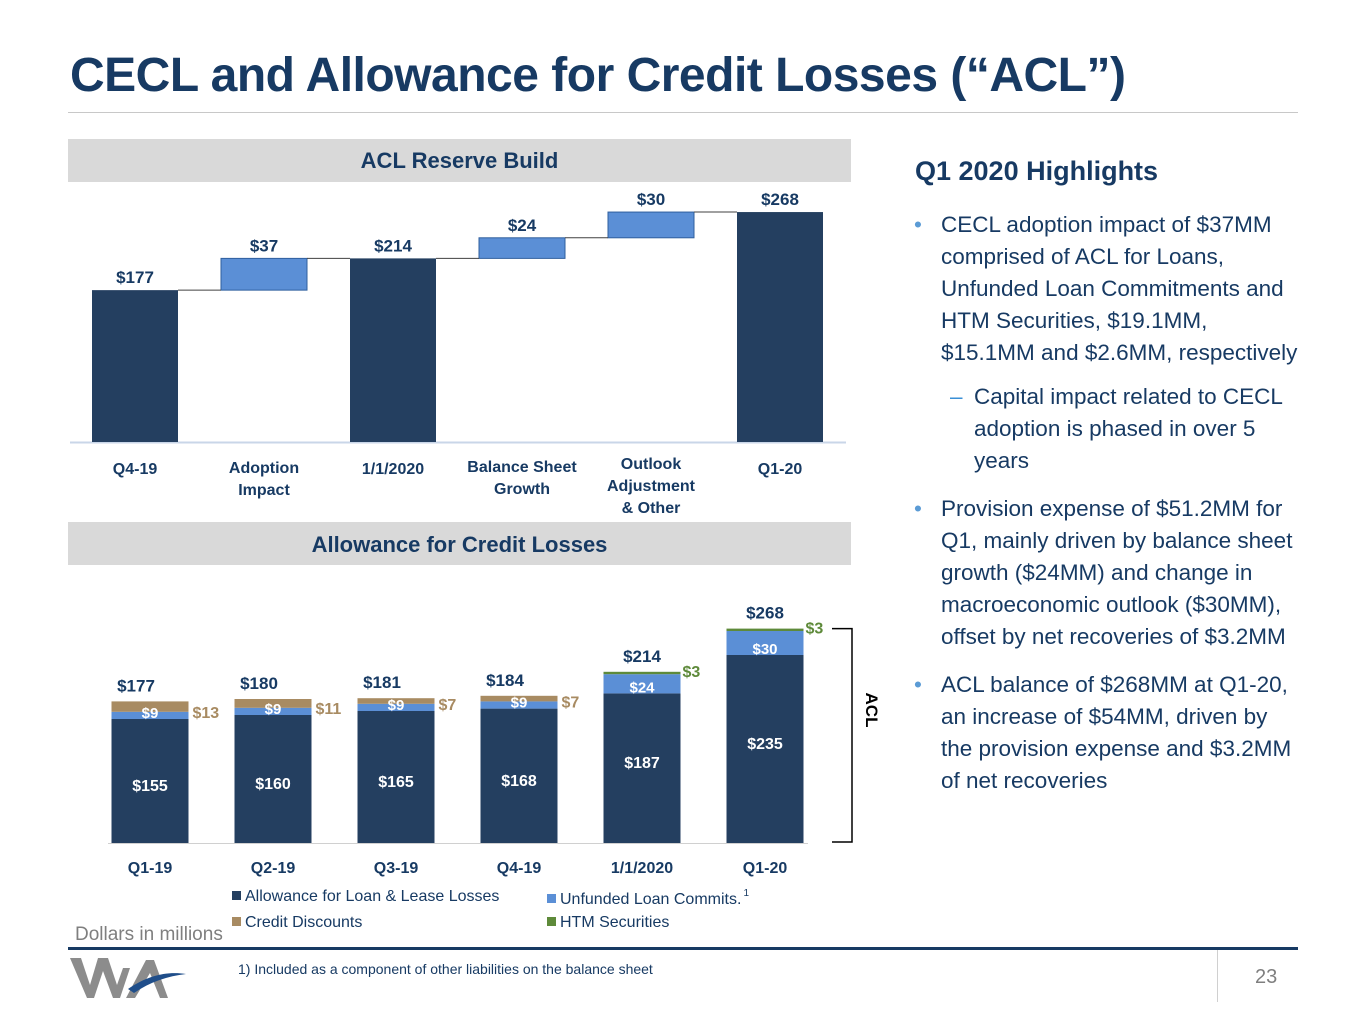 Image resolution: width=1365 pixels, height=1024 pixels. I want to click on unfunded-value-label: $24, so click(642, 687).